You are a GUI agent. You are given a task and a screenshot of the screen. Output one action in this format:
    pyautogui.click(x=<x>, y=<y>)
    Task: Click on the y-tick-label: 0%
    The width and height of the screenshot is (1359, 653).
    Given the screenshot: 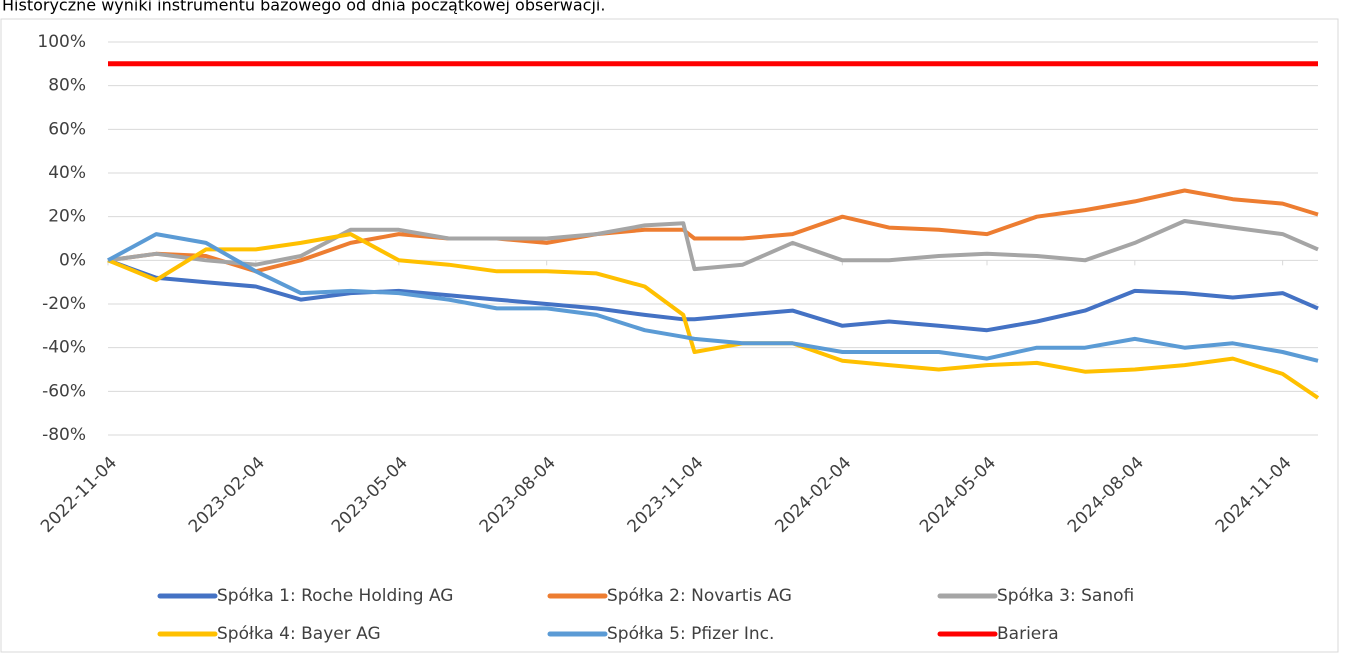 What is the action you would take?
    pyautogui.click(x=72, y=260)
    